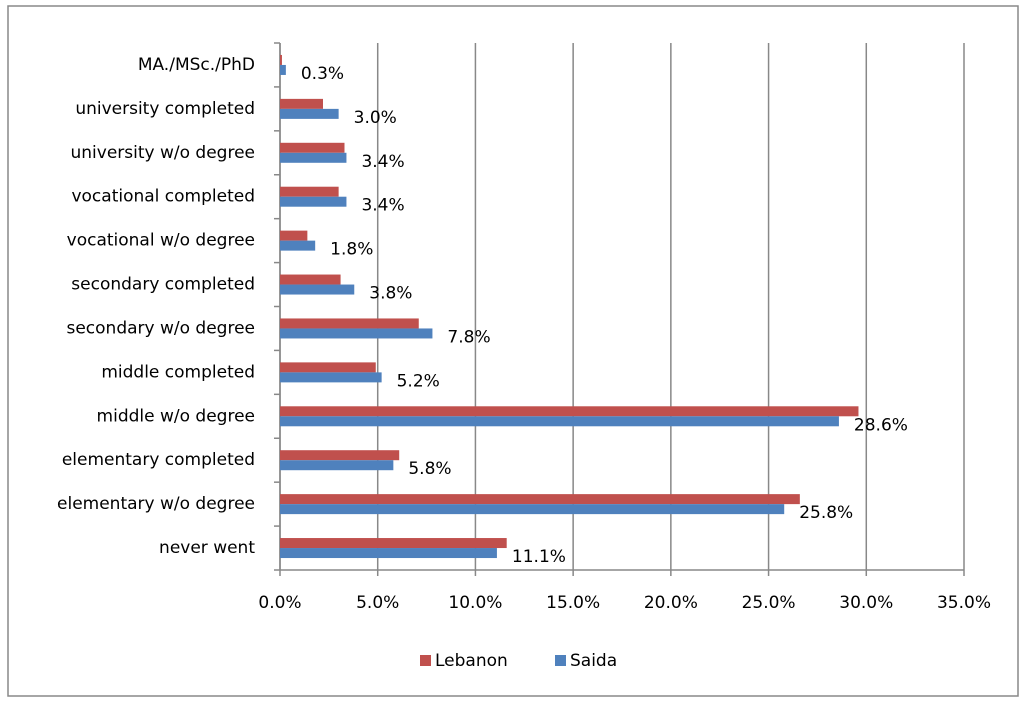 The image size is (1021, 702). What do you see at coordinates (156, 504) in the screenshot?
I see `y-tick-label: elementary w/o degree` at bounding box center [156, 504].